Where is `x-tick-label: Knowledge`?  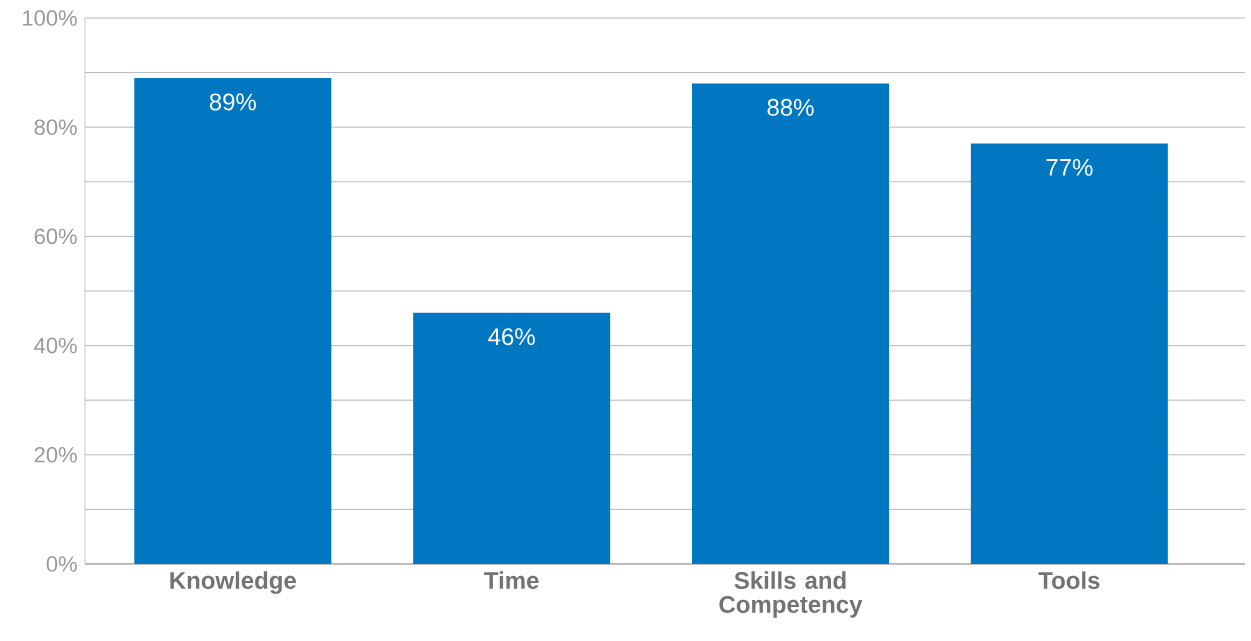
x-tick-label: Knowledge is located at coordinates (233, 582).